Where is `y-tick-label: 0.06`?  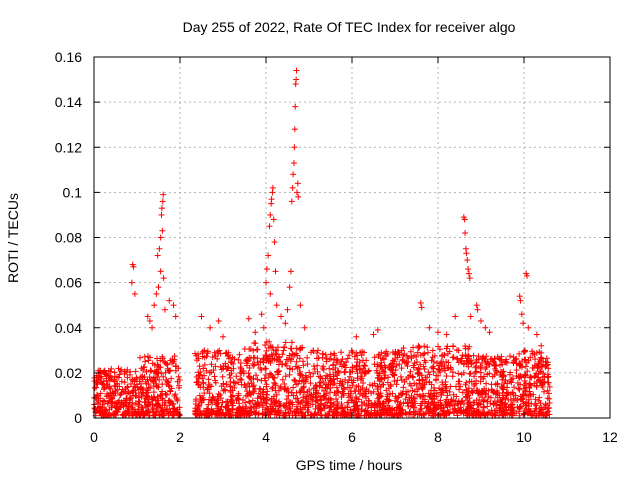 y-tick-label: 0.06 is located at coordinates (68, 283).